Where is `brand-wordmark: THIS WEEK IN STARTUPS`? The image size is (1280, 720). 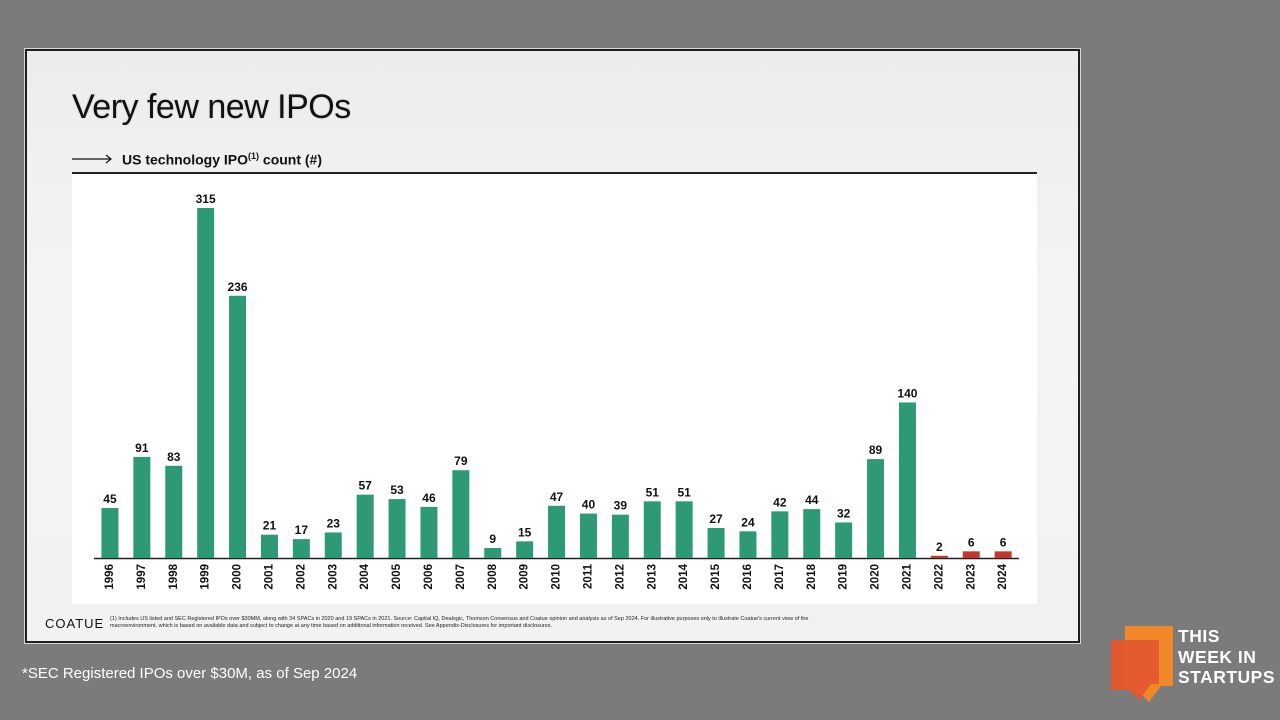 brand-wordmark: THIS WEEK IN STARTUPS is located at coordinates (1226, 657).